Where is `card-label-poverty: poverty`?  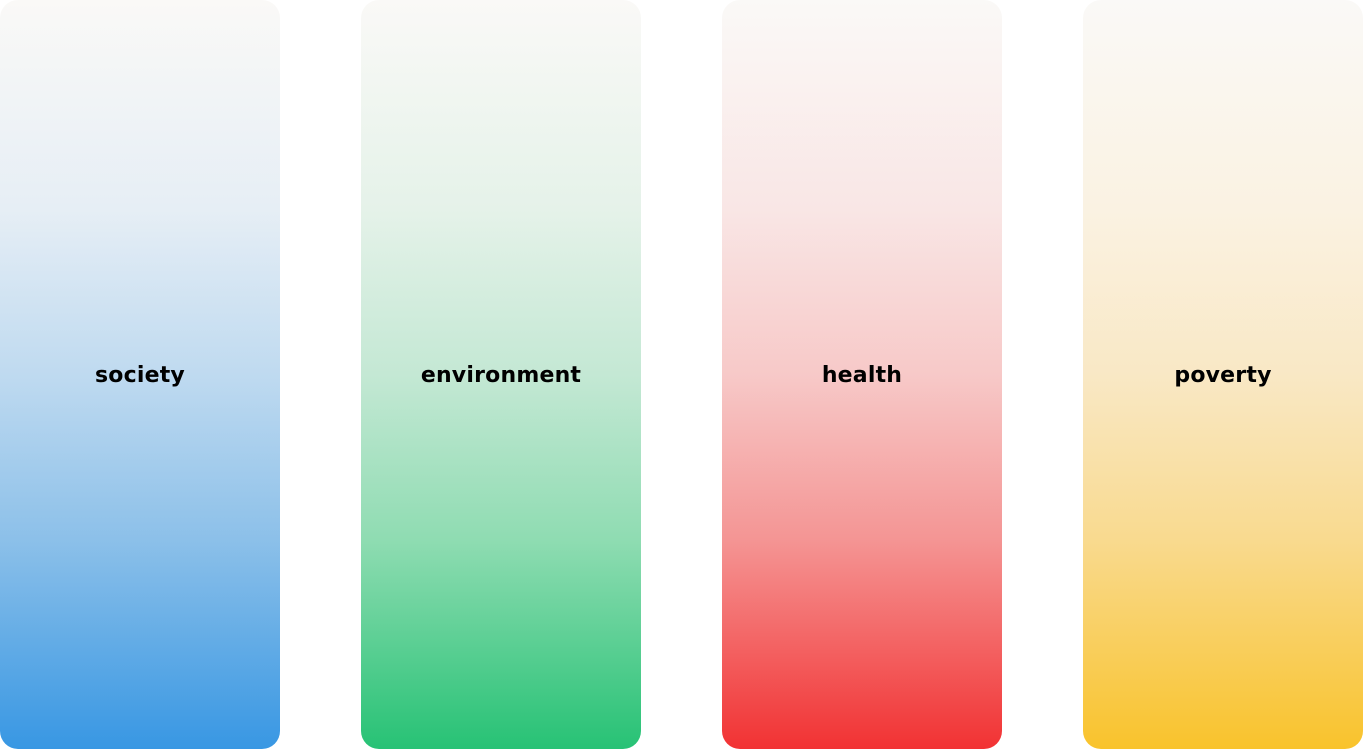
card-label-poverty: poverty is located at coordinates (1223, 375).